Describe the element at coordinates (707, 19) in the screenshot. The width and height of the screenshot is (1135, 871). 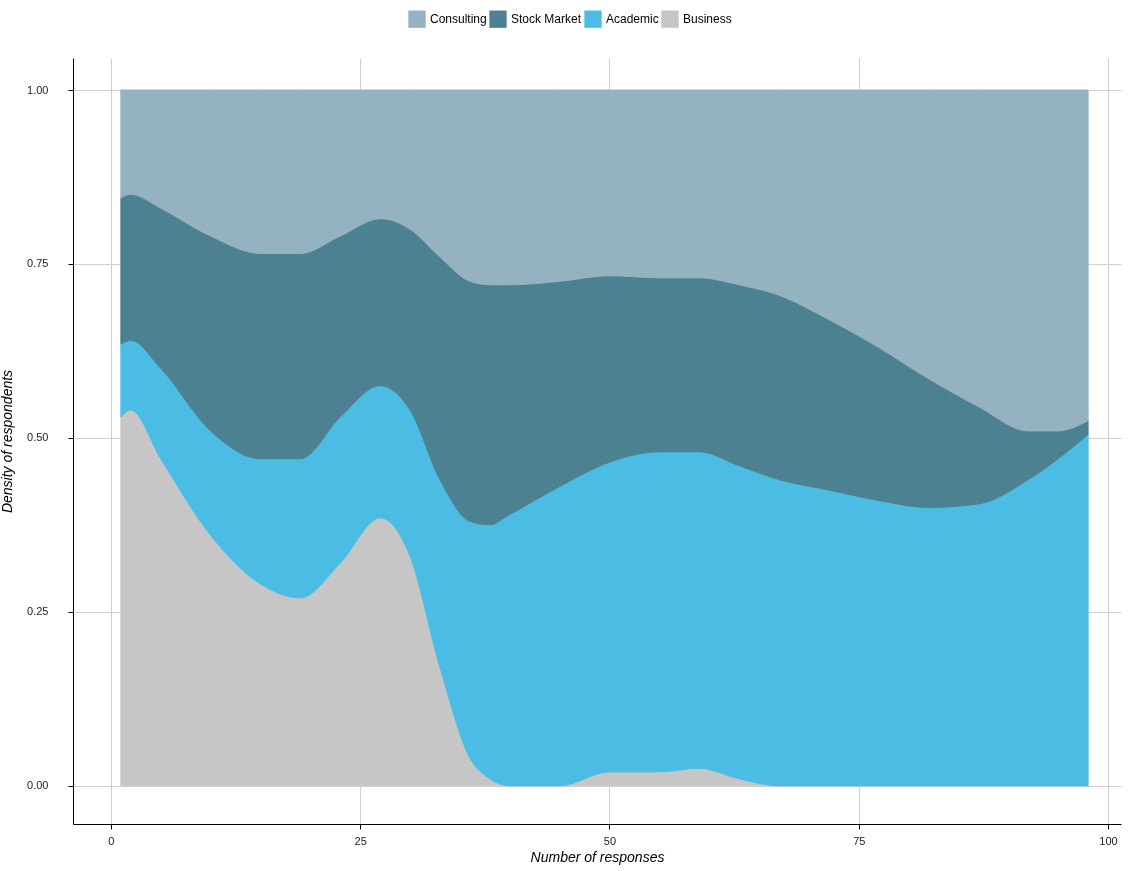
I see `legend-label: Business` at that location.